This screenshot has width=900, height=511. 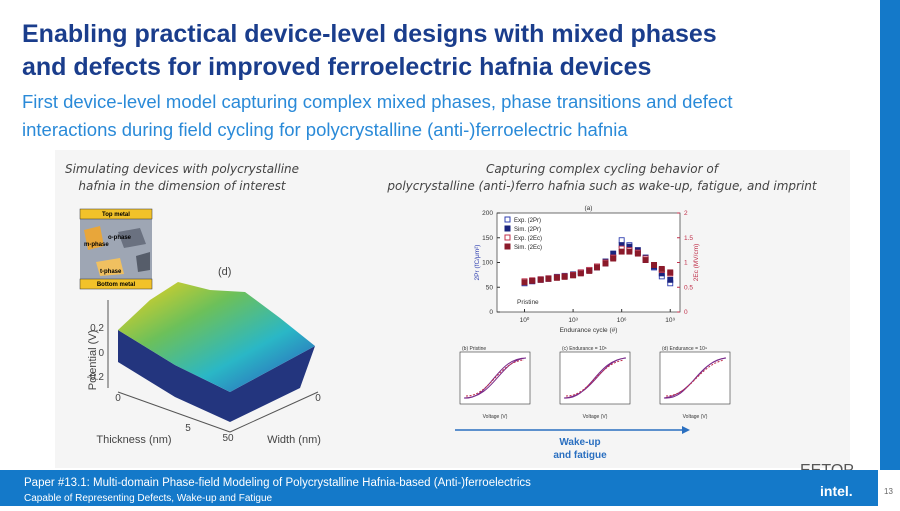 What do you see at coordinates (133, 440) in the screenshot?
I see `axis-label: Thickness (nm)` at bounding box center [133, 440].